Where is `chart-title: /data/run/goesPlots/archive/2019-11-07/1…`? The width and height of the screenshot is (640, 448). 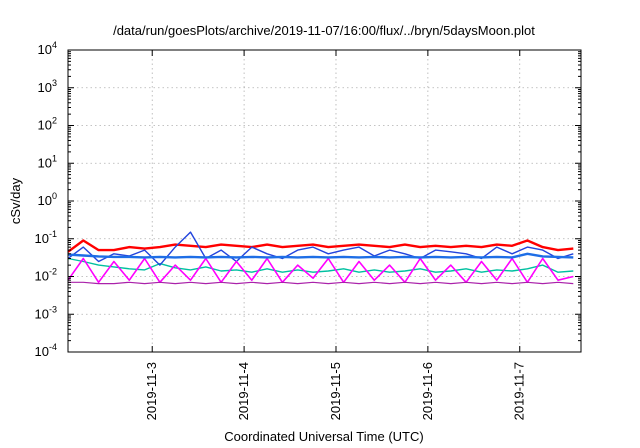
chart-title: /data/run/goesPlots/archive/2019-11-07/1… is located at coordinates (324, 30).